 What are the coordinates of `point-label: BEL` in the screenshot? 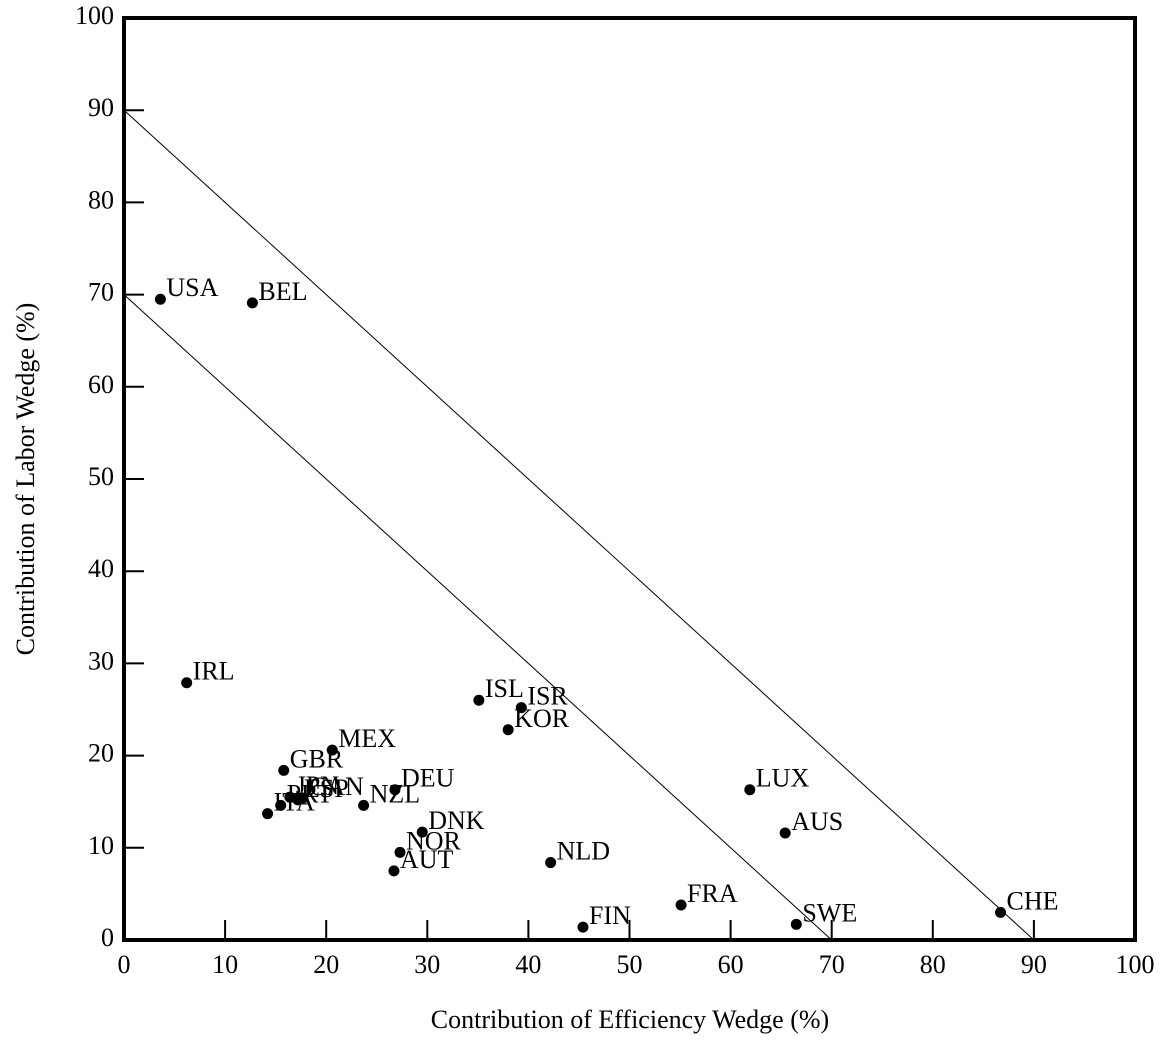 It's located at (282, 291).